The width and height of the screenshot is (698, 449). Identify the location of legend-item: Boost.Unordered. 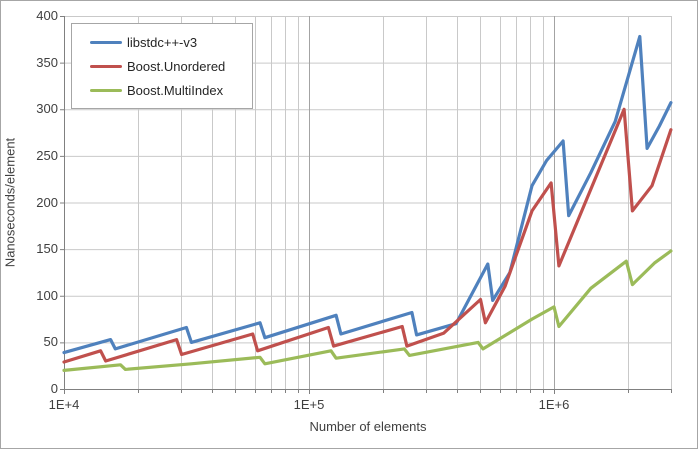
(171, 66).